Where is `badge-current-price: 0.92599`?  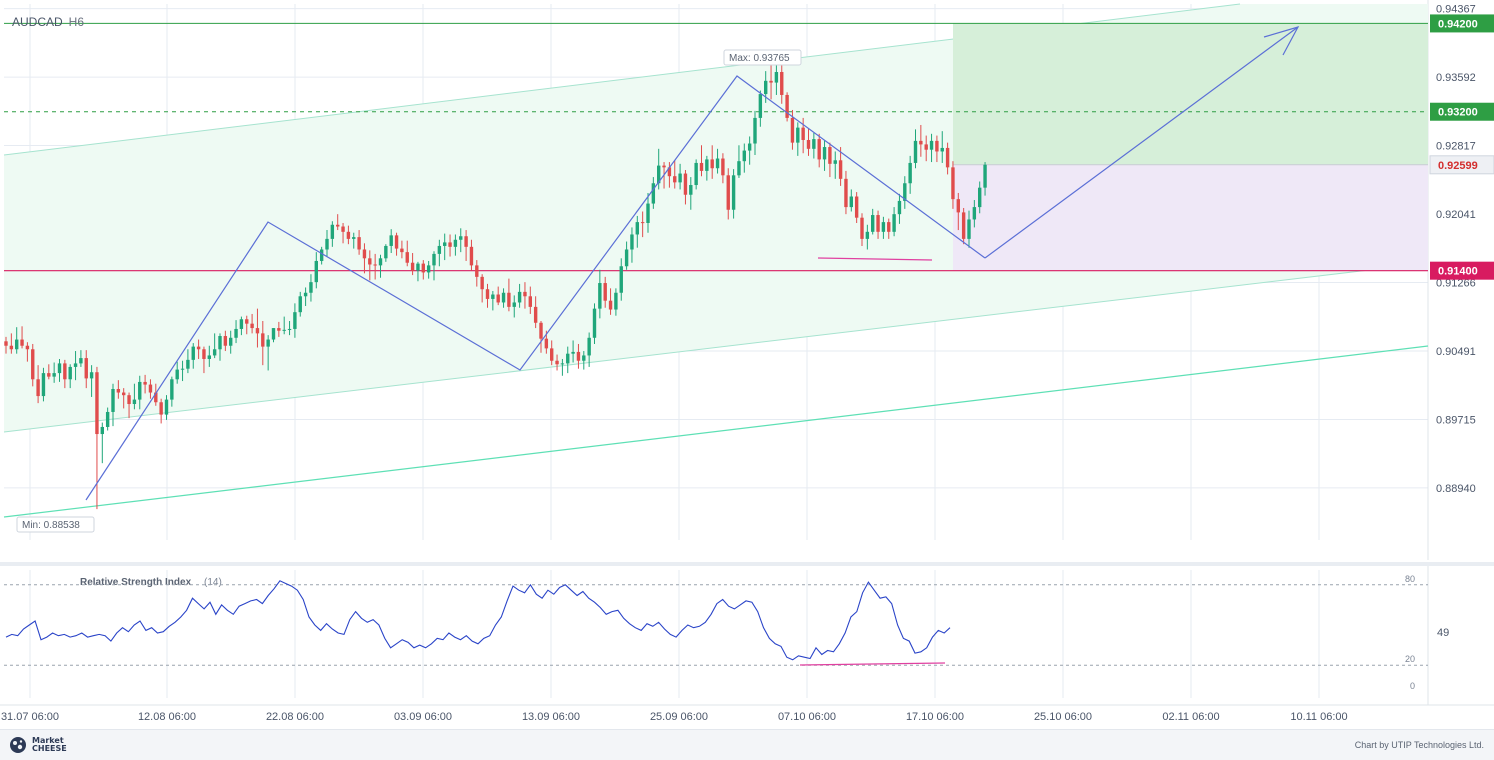 badge-current-price: 0.92599 is located at coordinates (1461, 165).